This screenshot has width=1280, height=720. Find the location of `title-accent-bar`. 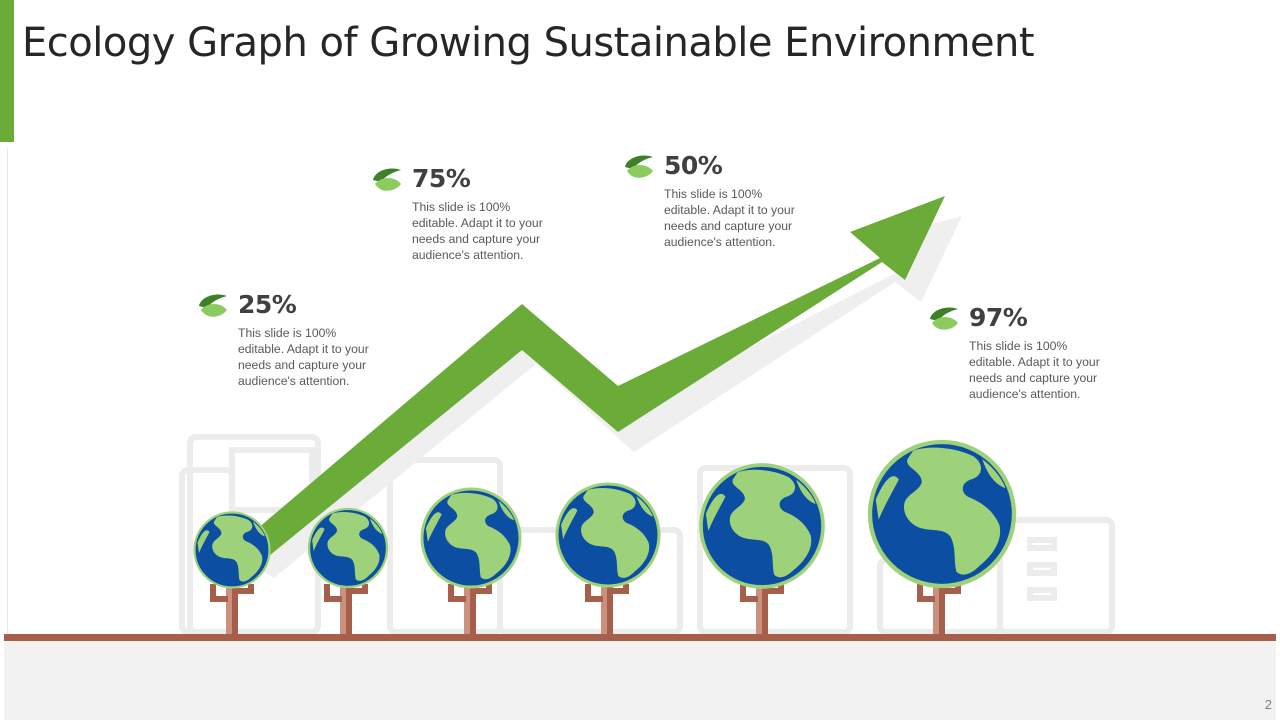

title-accent-bar is located at coordinates (7, 71).